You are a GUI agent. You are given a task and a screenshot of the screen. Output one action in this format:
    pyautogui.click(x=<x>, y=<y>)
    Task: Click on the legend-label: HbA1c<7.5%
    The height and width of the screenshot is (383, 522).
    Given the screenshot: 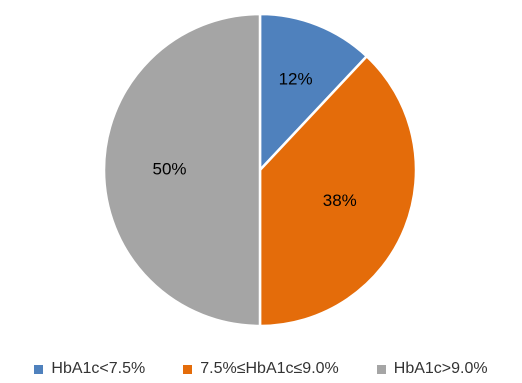 What is the action you would take?
    pyautogui.click(x=98, y=368)
    